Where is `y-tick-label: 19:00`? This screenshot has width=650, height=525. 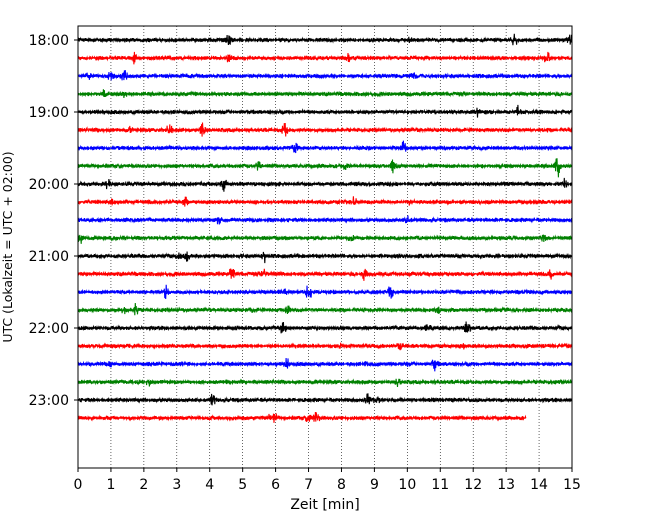 y-tick-label: 19:00 is located at coordinates (49, 113).